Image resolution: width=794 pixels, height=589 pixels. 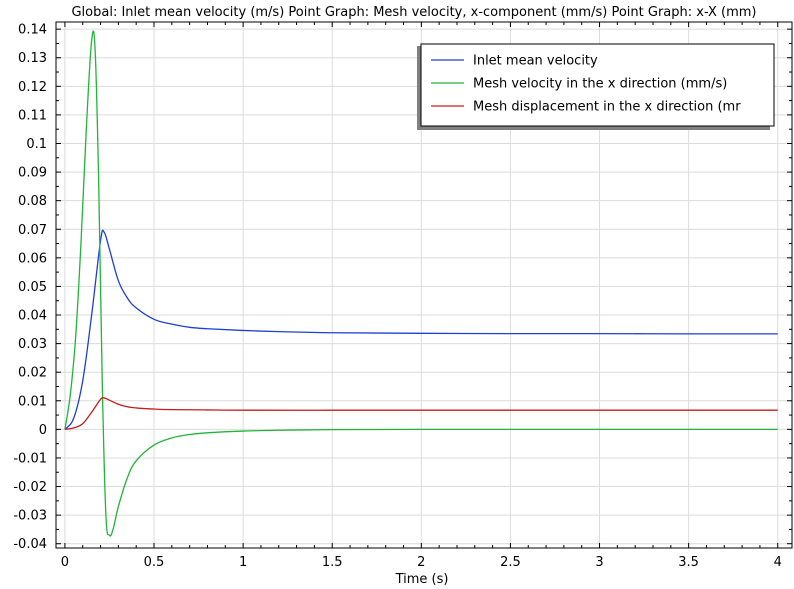 I want to click on y-tick-label: -0.01, so click(x=30, y=458).